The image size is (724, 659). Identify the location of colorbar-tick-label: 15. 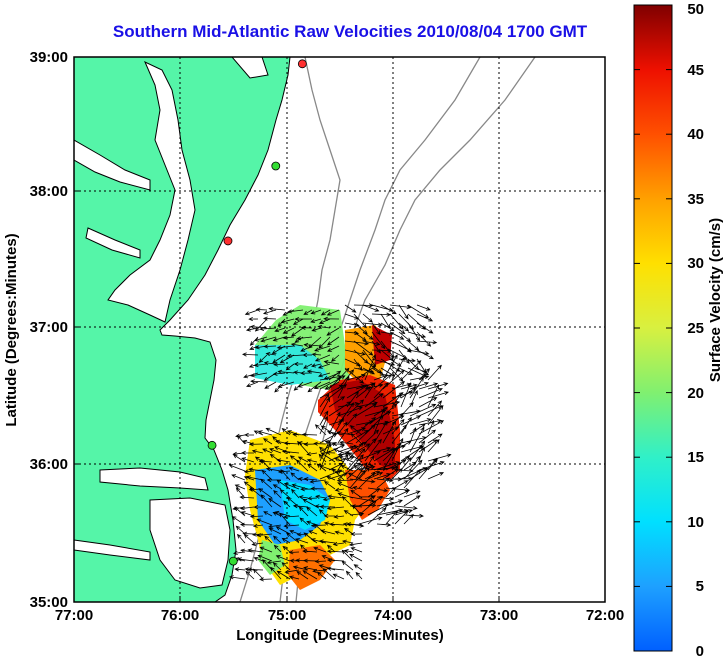
(695, 457).